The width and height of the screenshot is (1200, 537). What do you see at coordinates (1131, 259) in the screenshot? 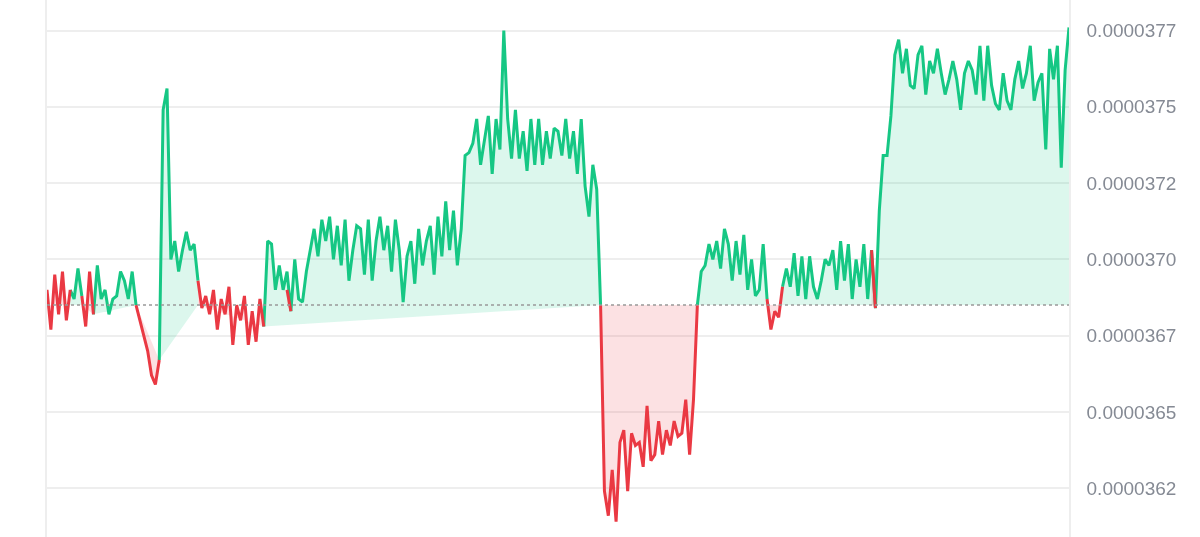
I see `y-tick-label: 0.0000370` at bounding box center [1131, 259].